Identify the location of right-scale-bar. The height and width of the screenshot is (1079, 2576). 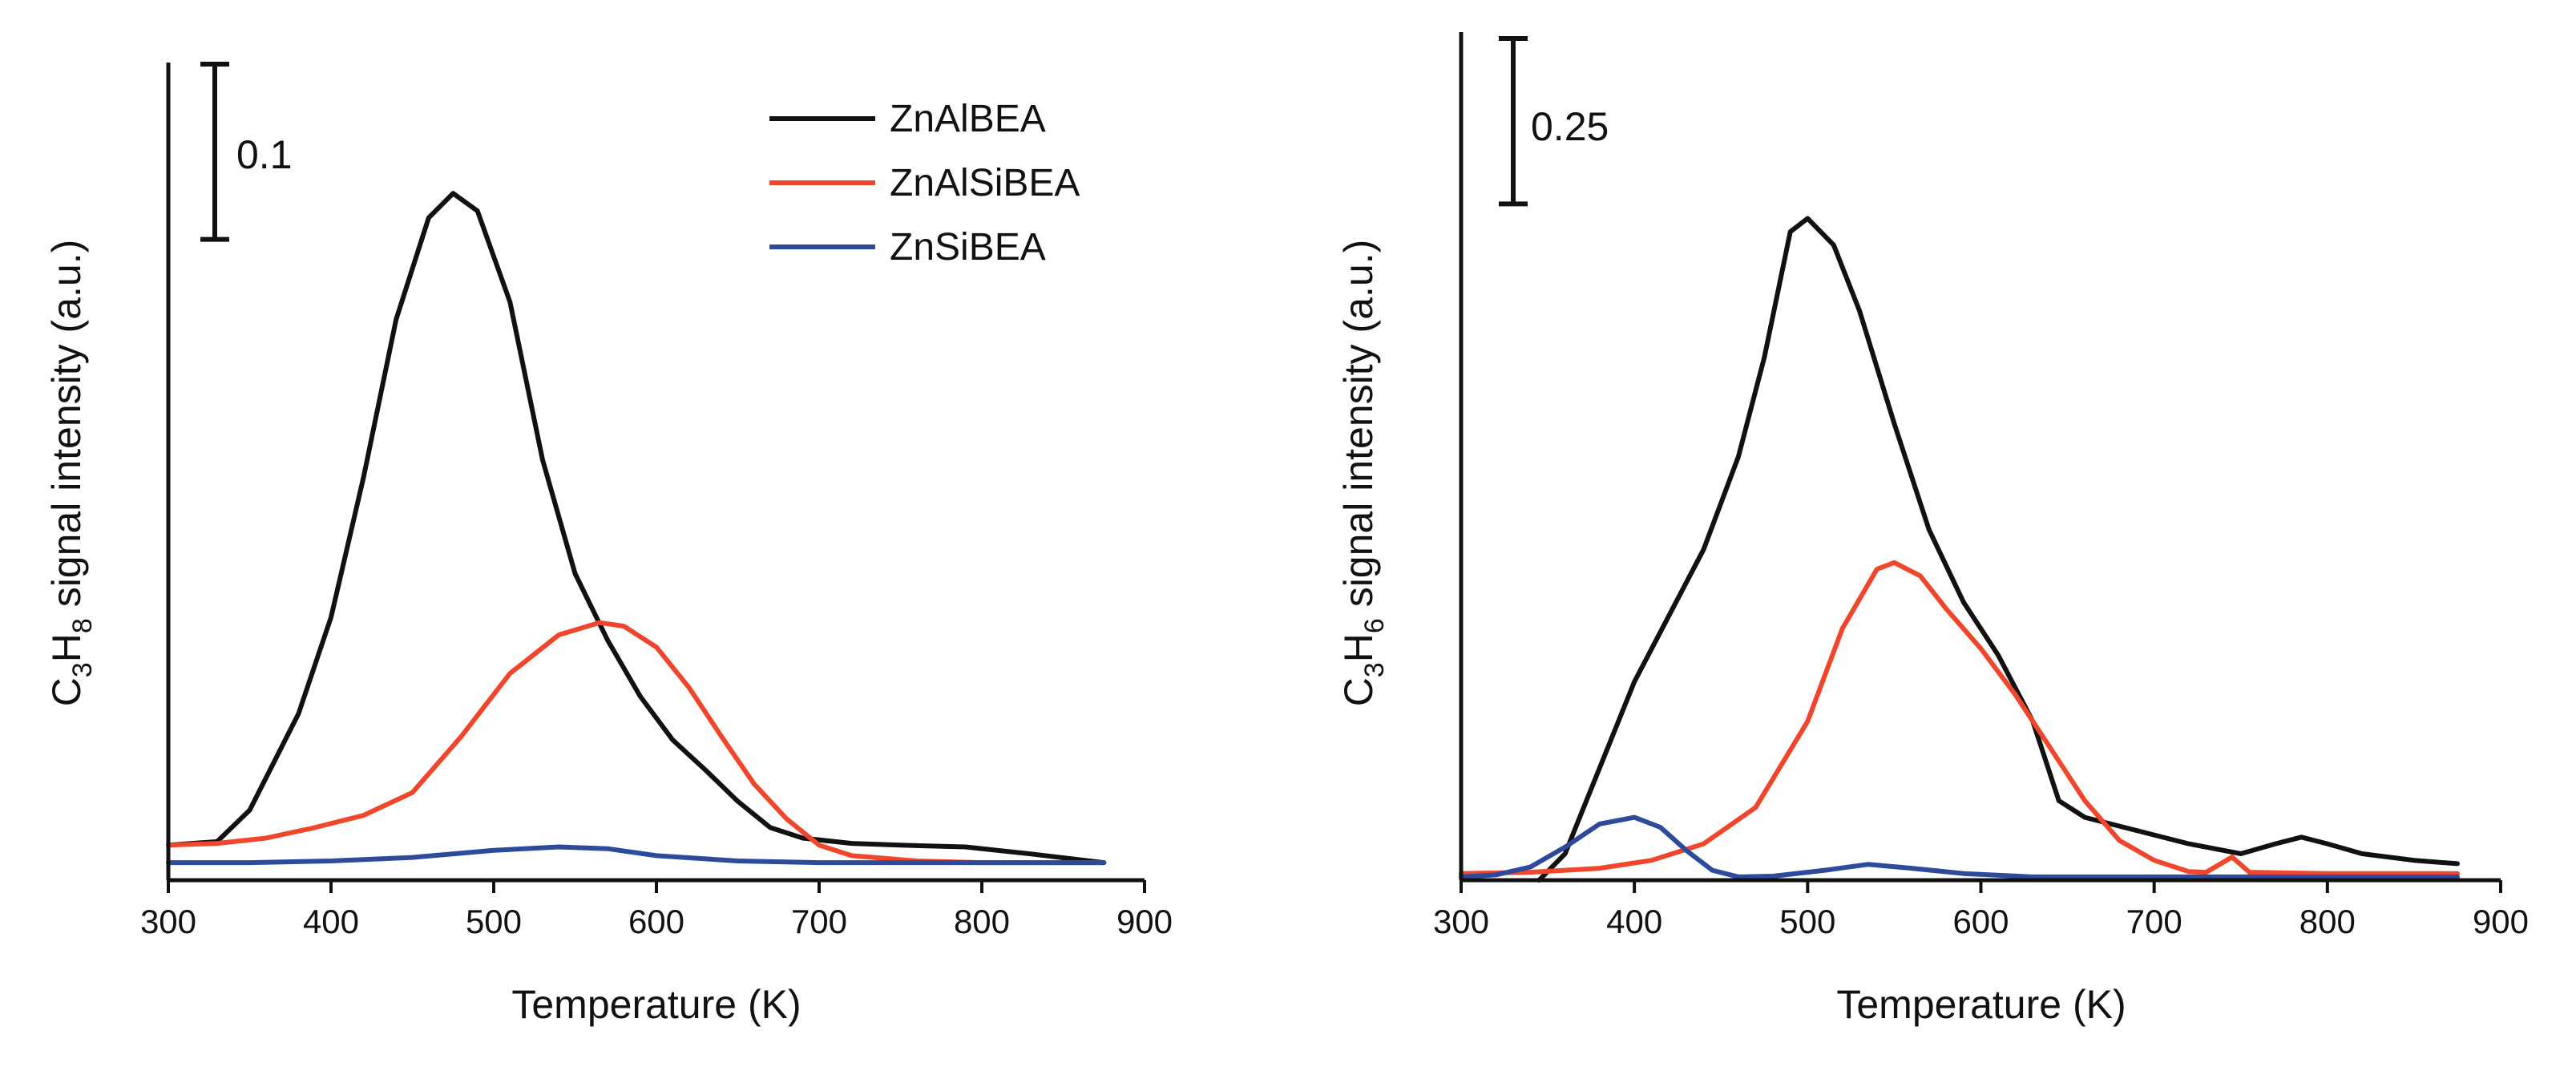
(1513, 121).